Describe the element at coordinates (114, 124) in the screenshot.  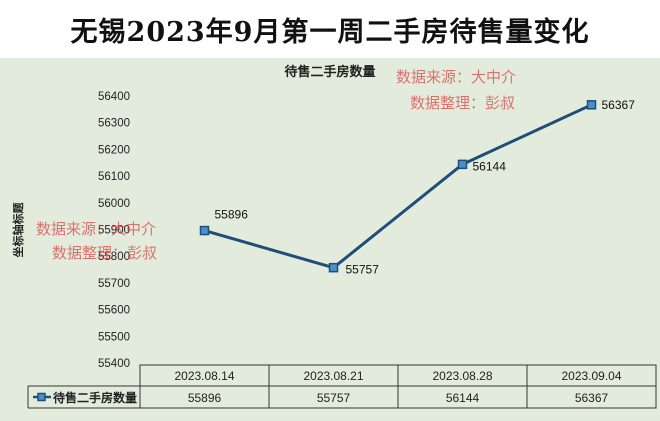
I see `y-tick-label: 56300` at that location.